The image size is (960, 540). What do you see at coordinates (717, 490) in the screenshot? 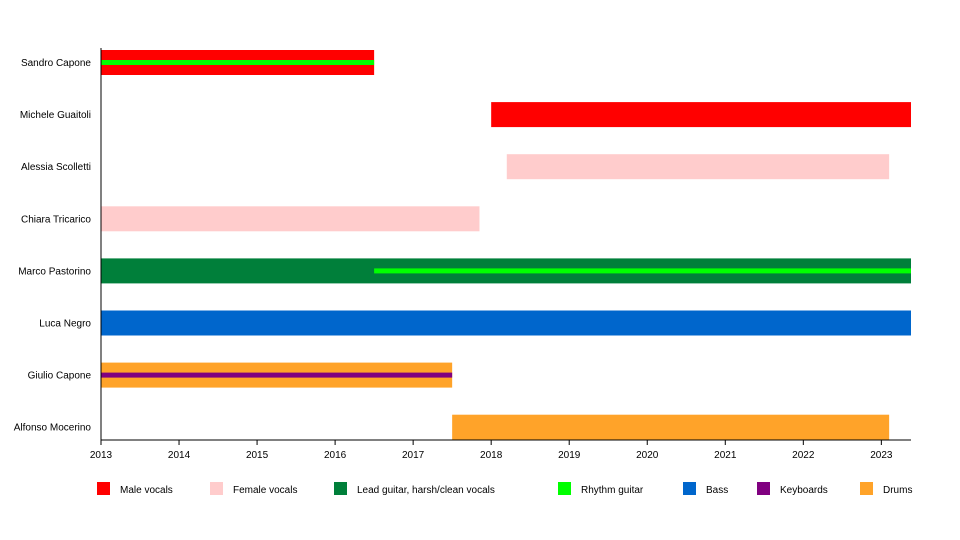
I see `legend-label: Bass` at bounding box center [717, 490].